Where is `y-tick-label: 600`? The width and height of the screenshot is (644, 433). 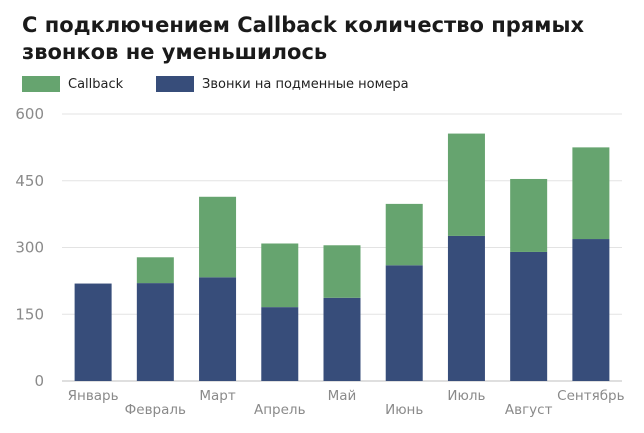 y-tick-label: 600 is located at coordinates (29, 114).